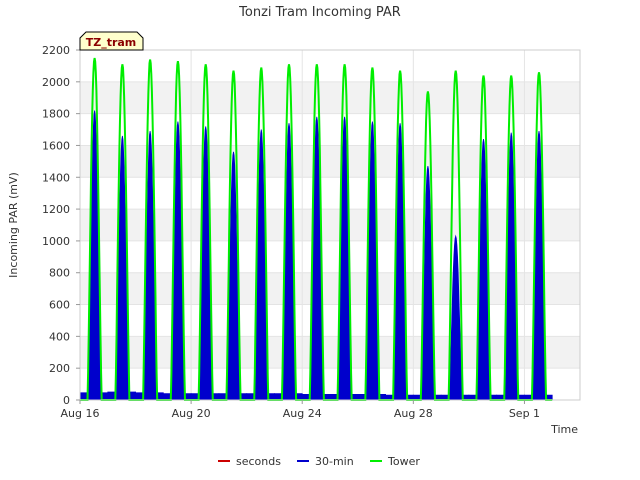 Image resolution: width=640 pixels, height=480 pixels. I want to click on legend: seconds 30-min Tower, so click(319, 461).